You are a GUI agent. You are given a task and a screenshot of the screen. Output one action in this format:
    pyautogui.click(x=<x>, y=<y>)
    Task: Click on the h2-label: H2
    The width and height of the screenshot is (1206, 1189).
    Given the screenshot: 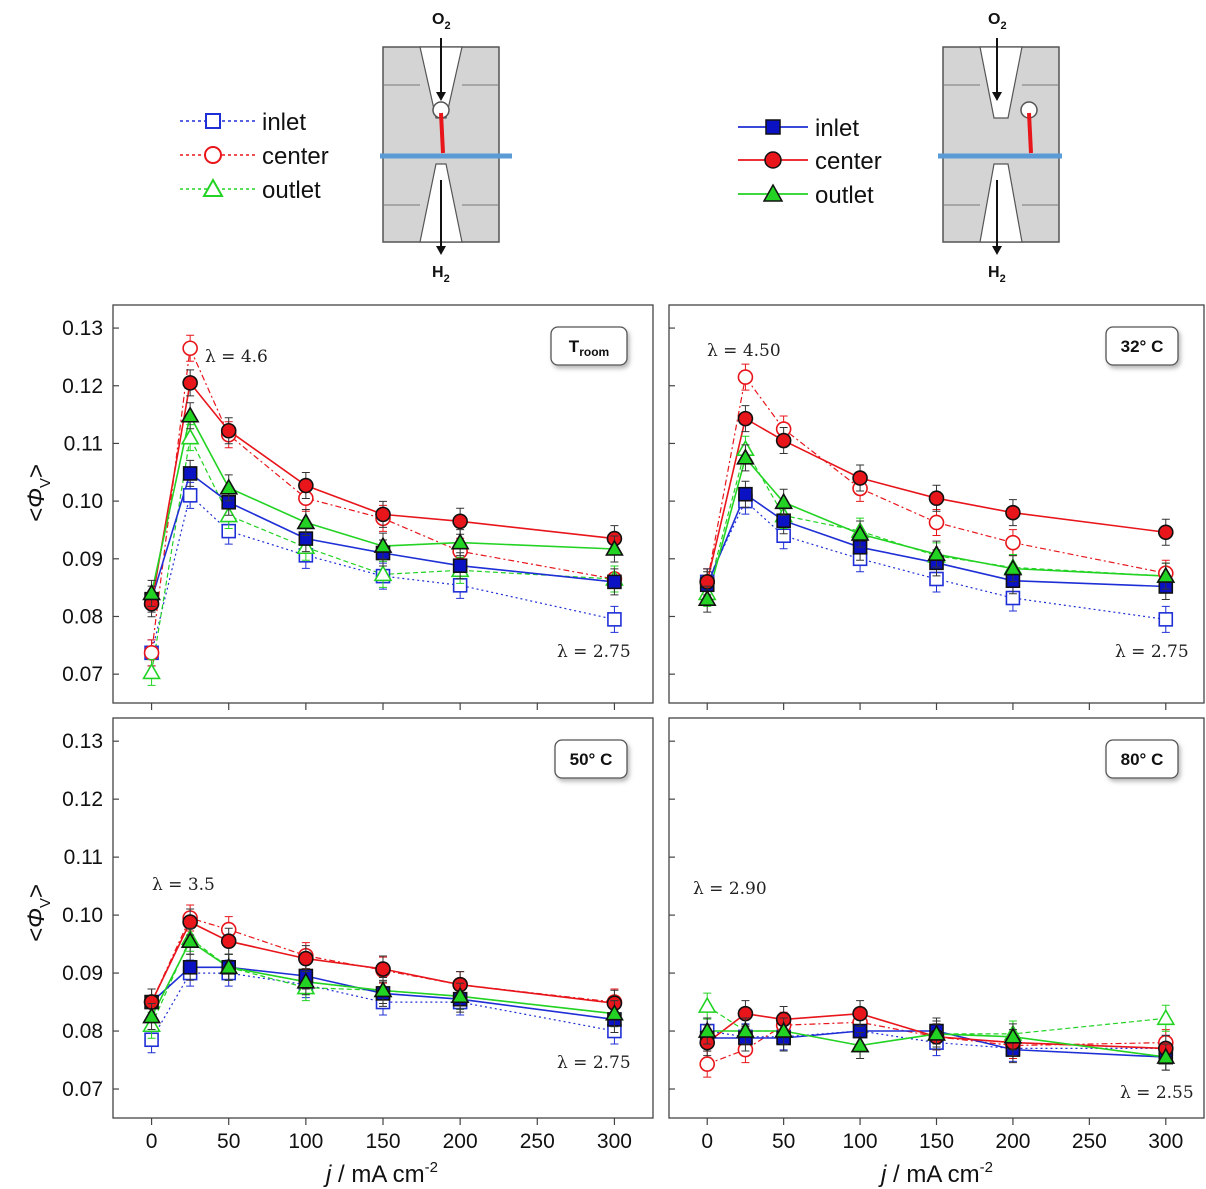 What is the action you would take?
    pyautogui.click(x=441, y=274)
    